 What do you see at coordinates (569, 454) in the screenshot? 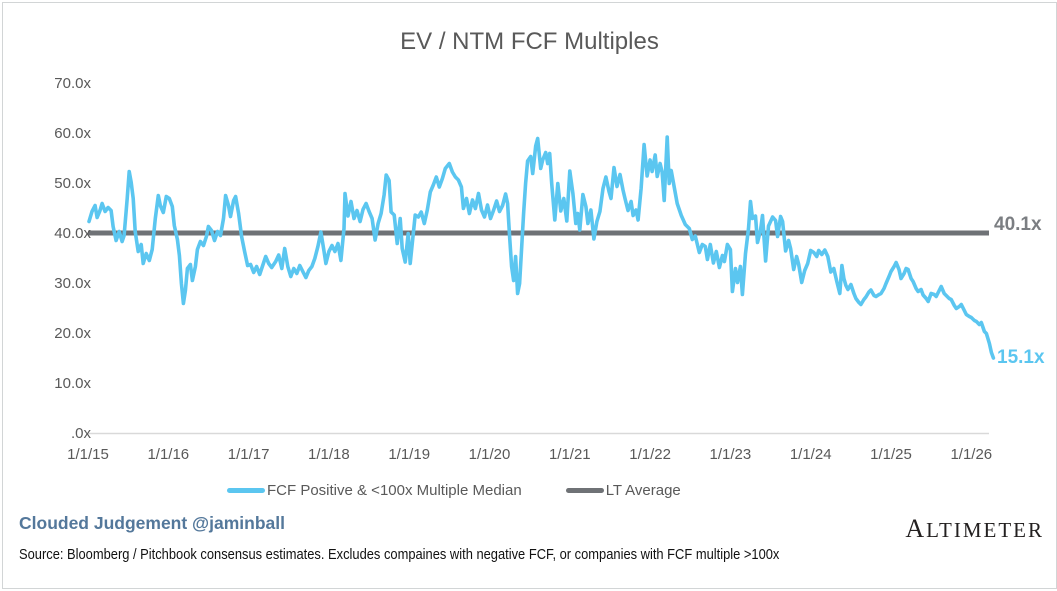
I see `x-tick-label: 1/1/21` at bounding box center [569, 454].